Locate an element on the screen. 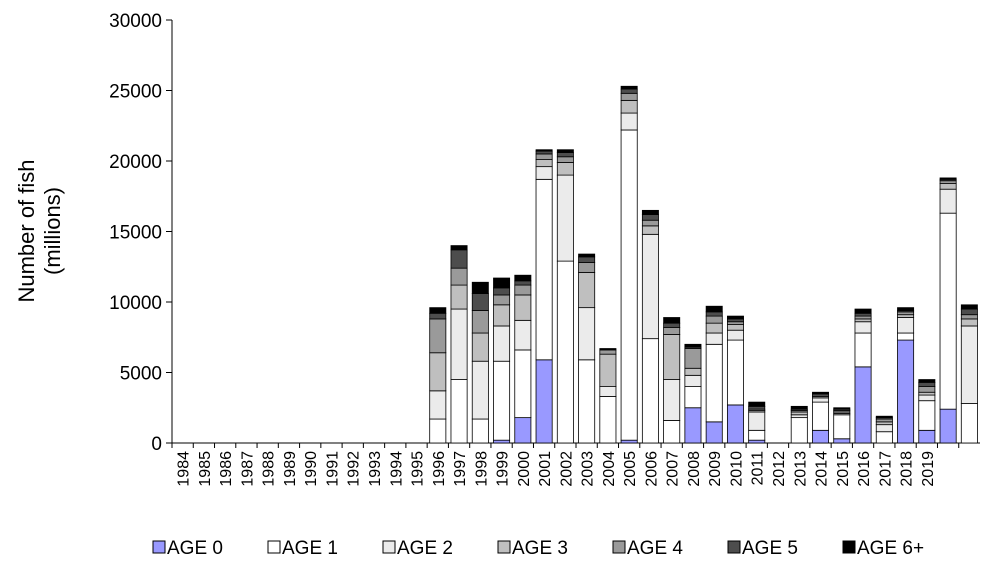 The image size is (984, 573). x-tick-label: 1984 is located at coordinates (184, 469).